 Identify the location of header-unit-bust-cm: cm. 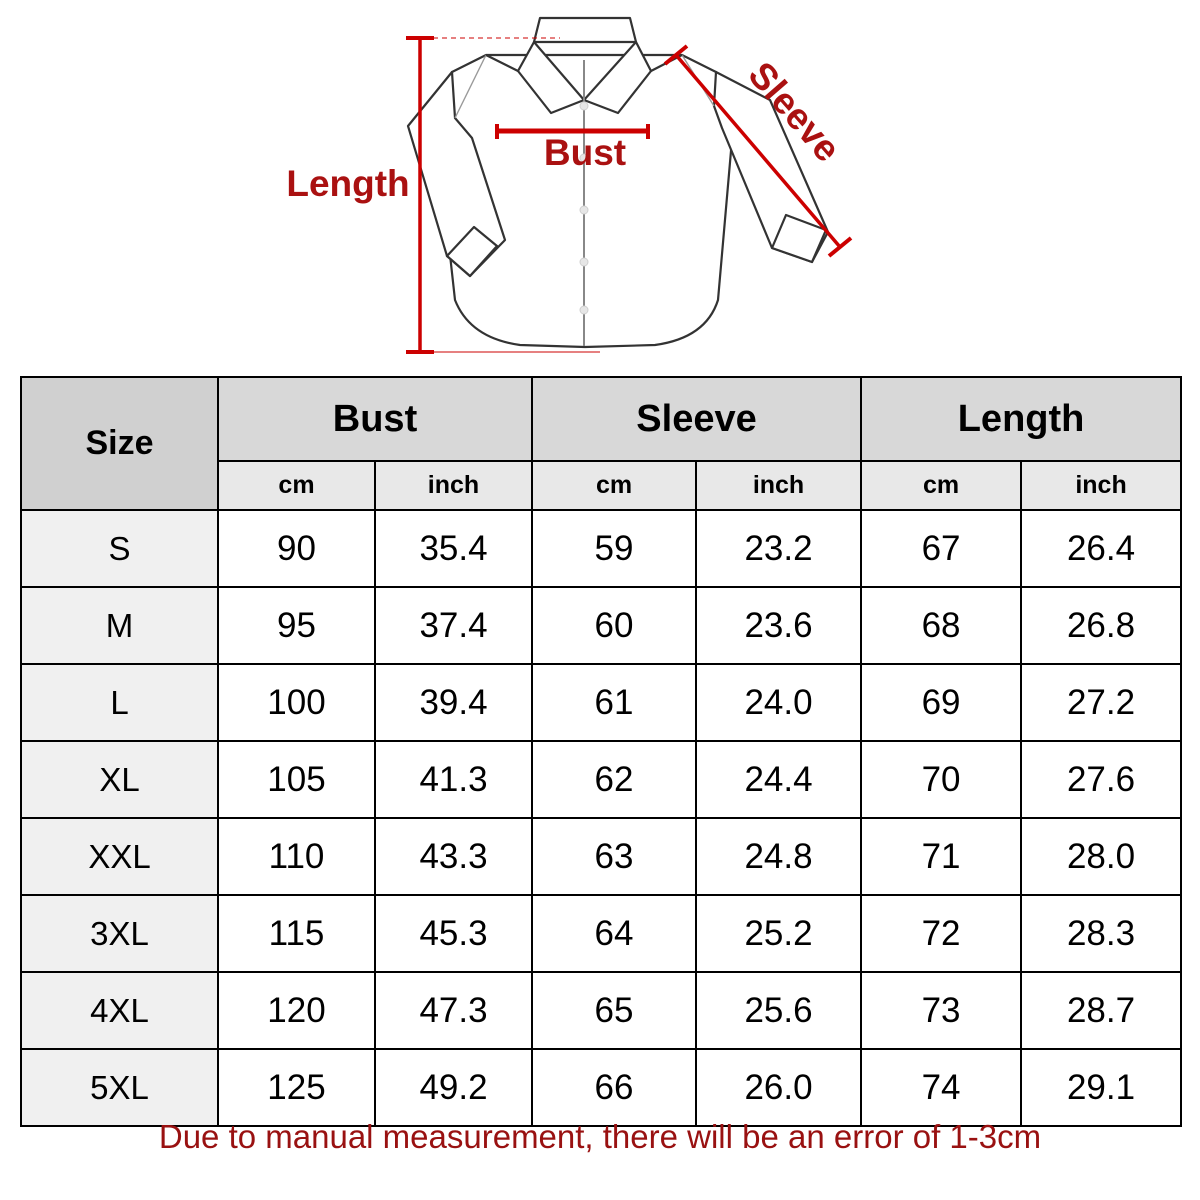
(296, 485).